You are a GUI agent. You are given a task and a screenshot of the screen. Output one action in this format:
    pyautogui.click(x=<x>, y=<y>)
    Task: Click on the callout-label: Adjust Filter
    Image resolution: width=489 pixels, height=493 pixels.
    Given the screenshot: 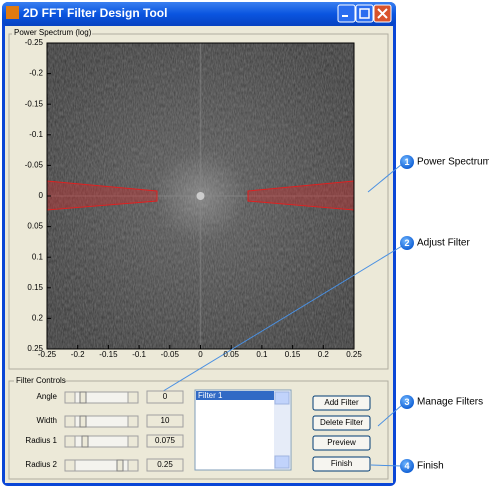 What is the action you would take?
    pyautogui.click(x=443, y=243)
    